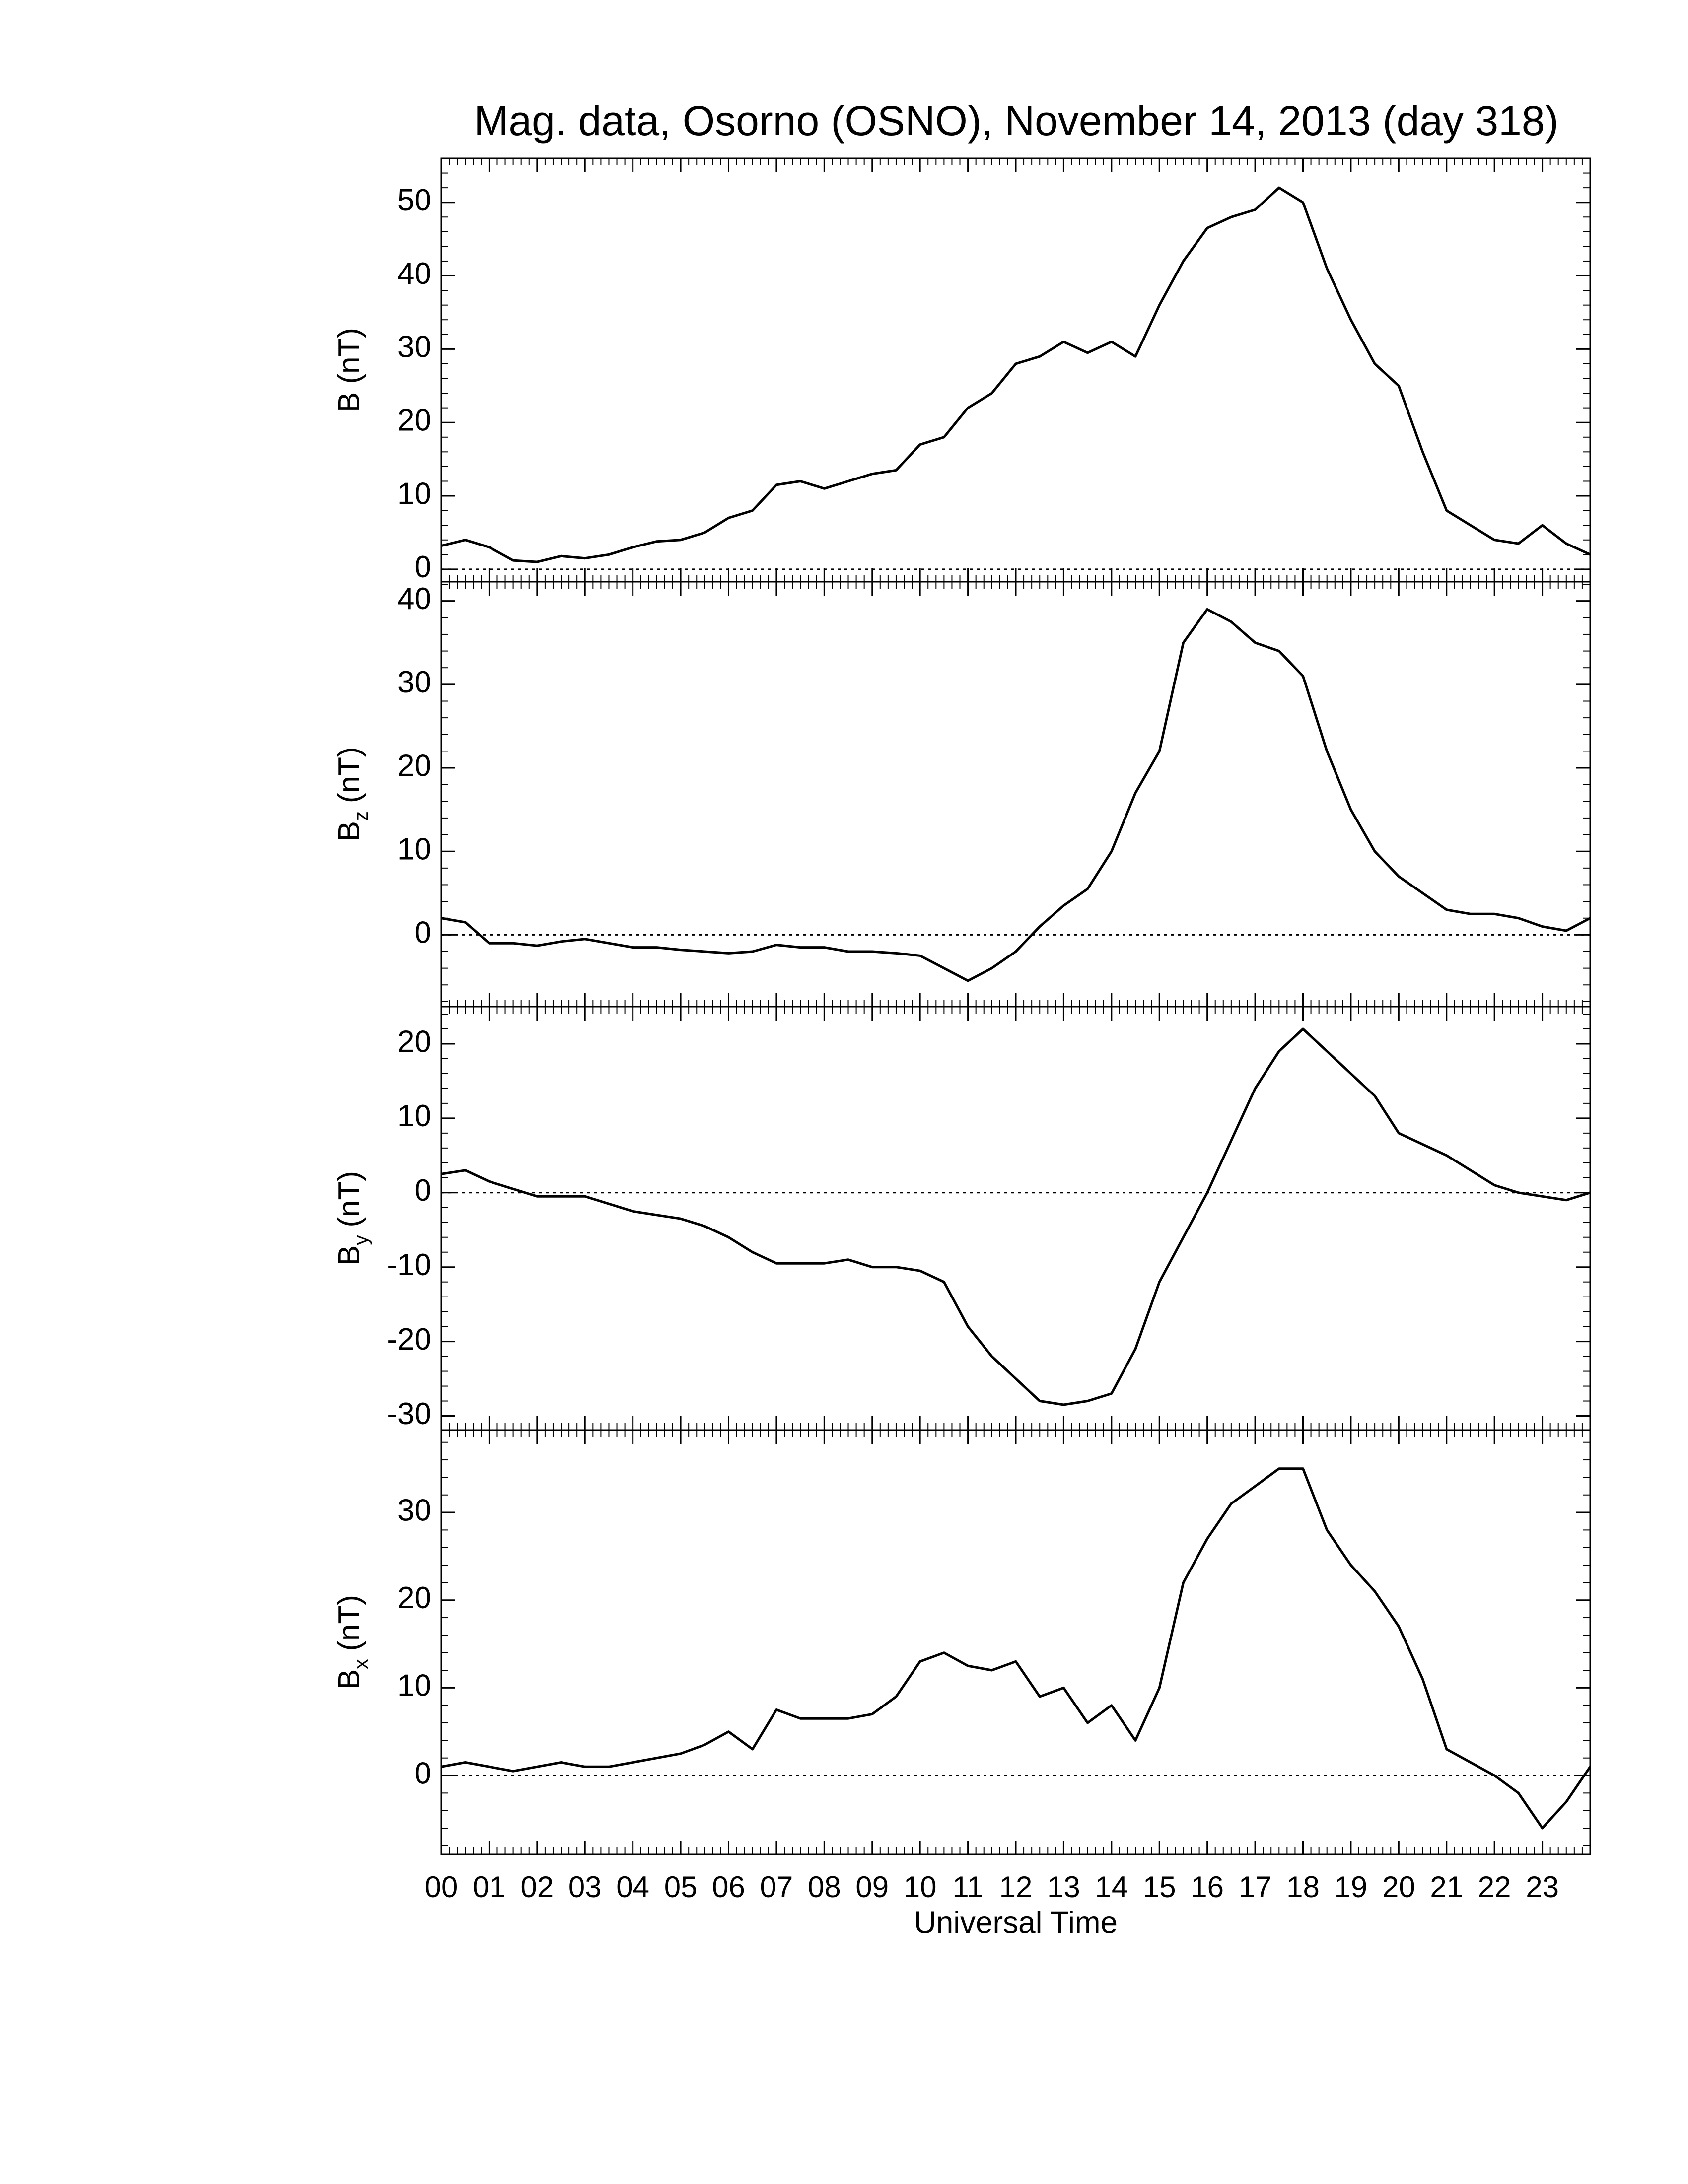  Describe the element at coordinates (1494, 1887) in the screenshot. I see `x-tick-label: 22` at that location.